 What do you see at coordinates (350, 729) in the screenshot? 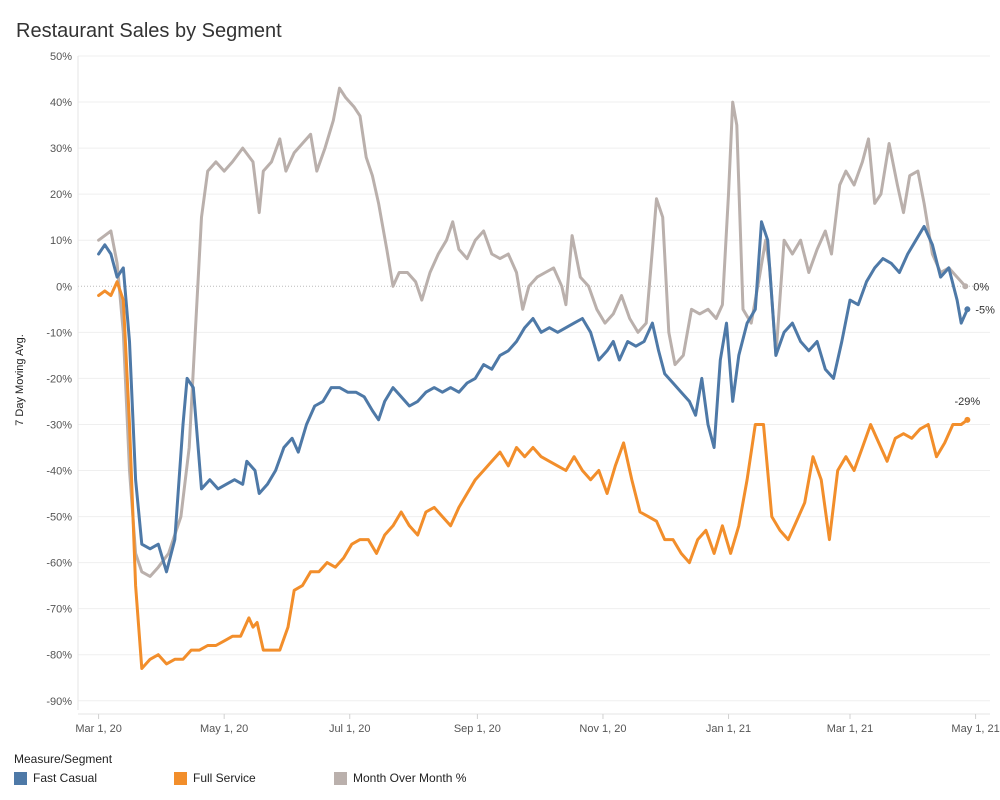
I see `x-tick-label: Jul 1, 20` at bounding box center [350, 729].